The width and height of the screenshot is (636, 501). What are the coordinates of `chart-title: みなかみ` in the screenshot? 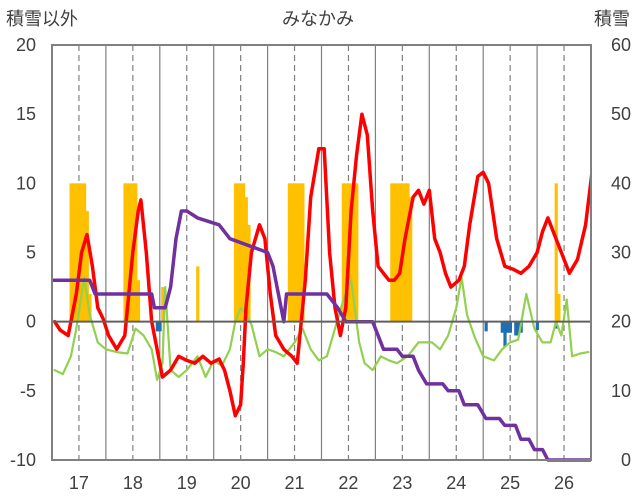 It's located at (318, 19).